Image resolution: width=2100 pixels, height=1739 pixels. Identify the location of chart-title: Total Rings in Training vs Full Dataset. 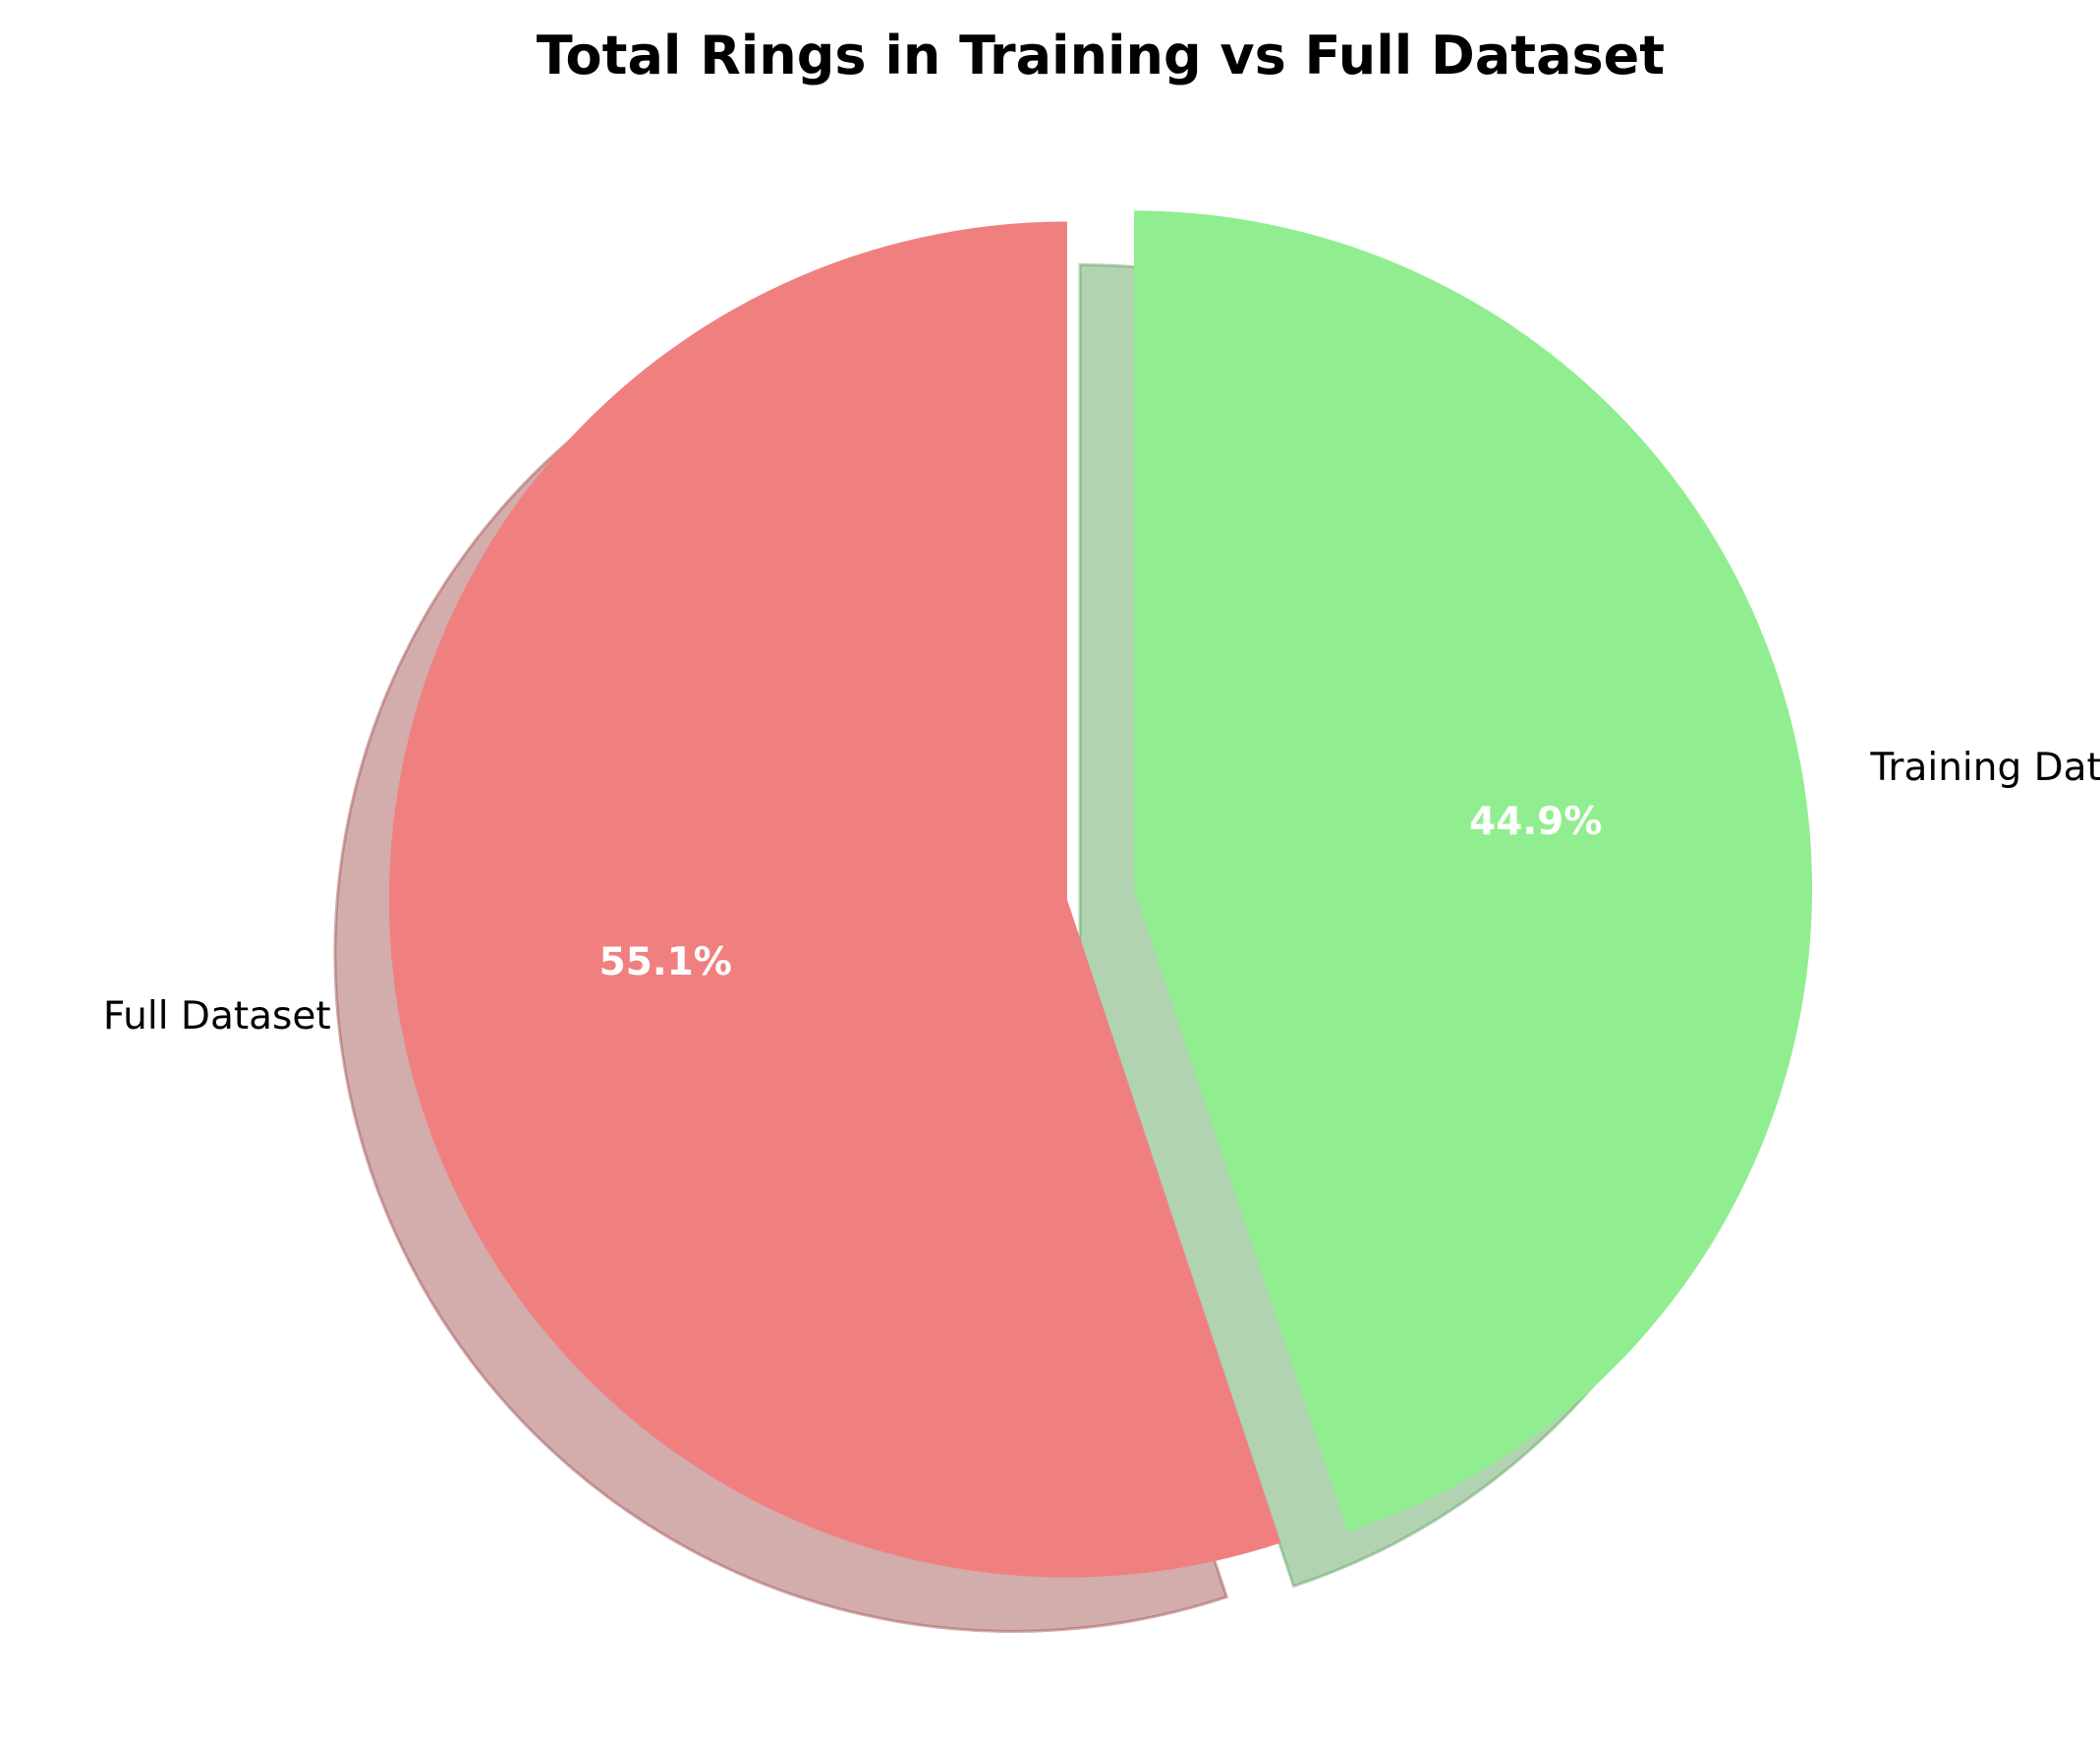
(1101, 55).